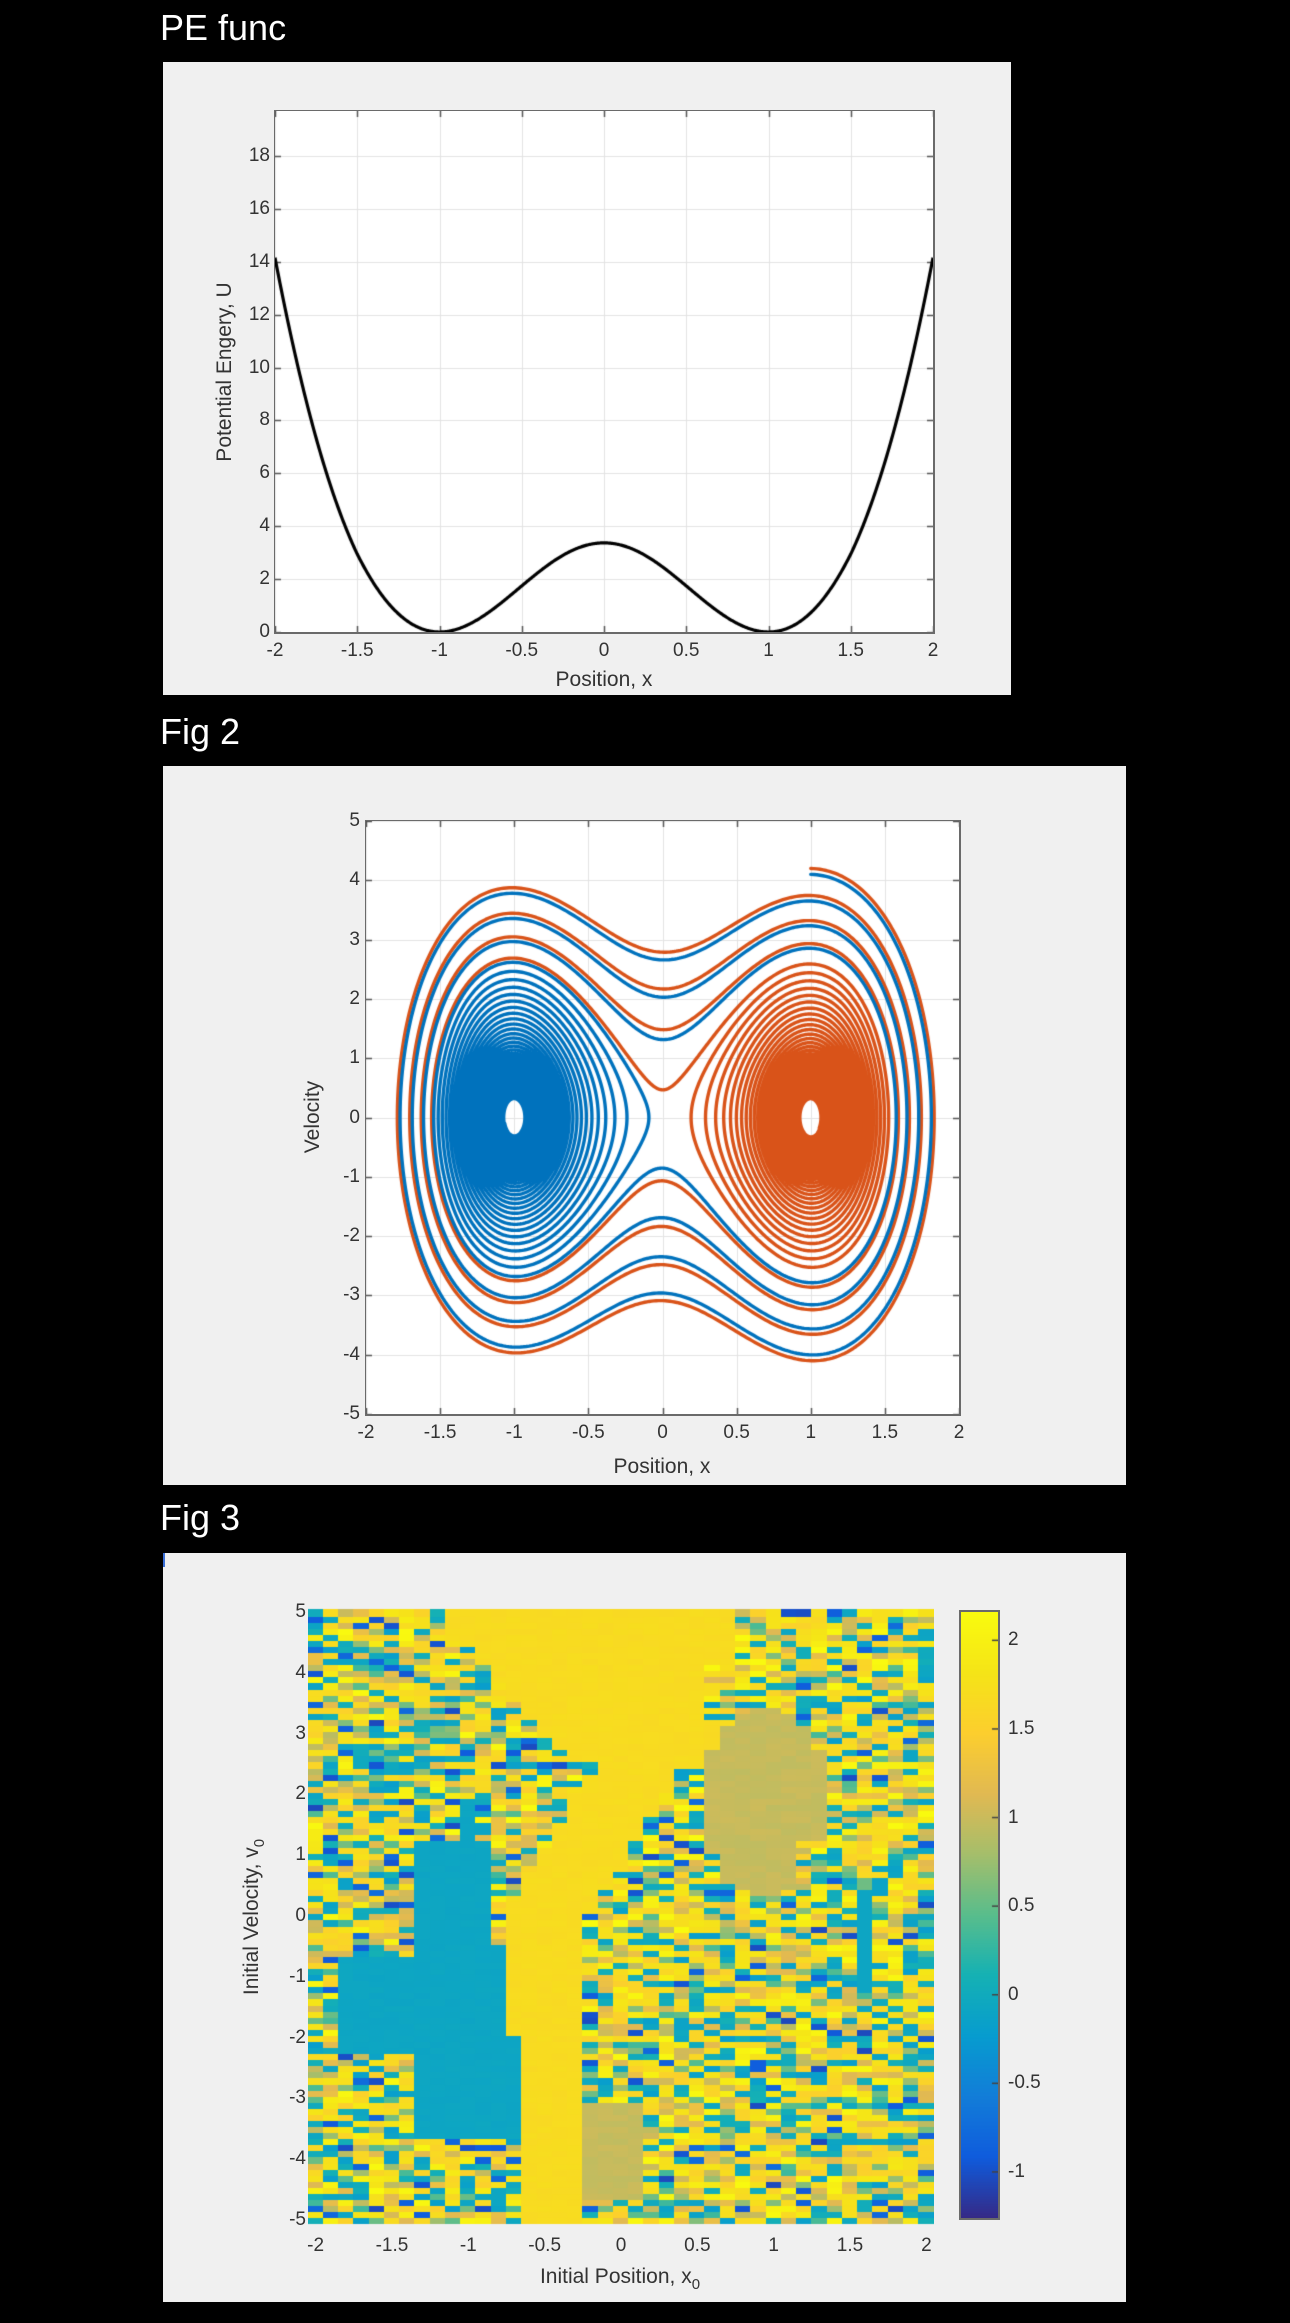  I want to click on fig3-colorbar-tick-label: 0.5, so click(1021, 1906).